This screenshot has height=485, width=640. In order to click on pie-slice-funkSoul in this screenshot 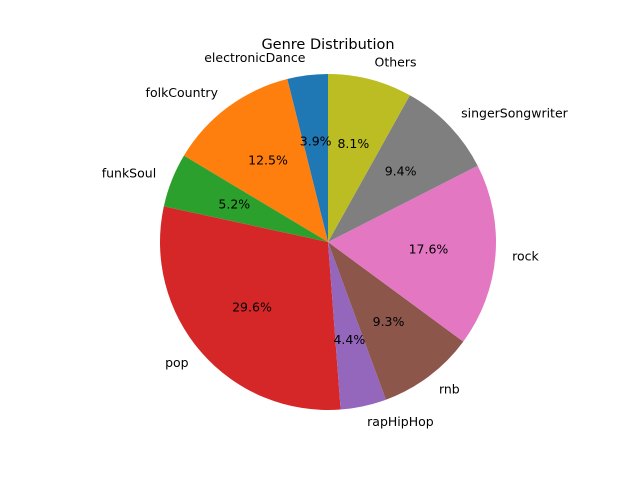, I will do `click(245, 198)`.